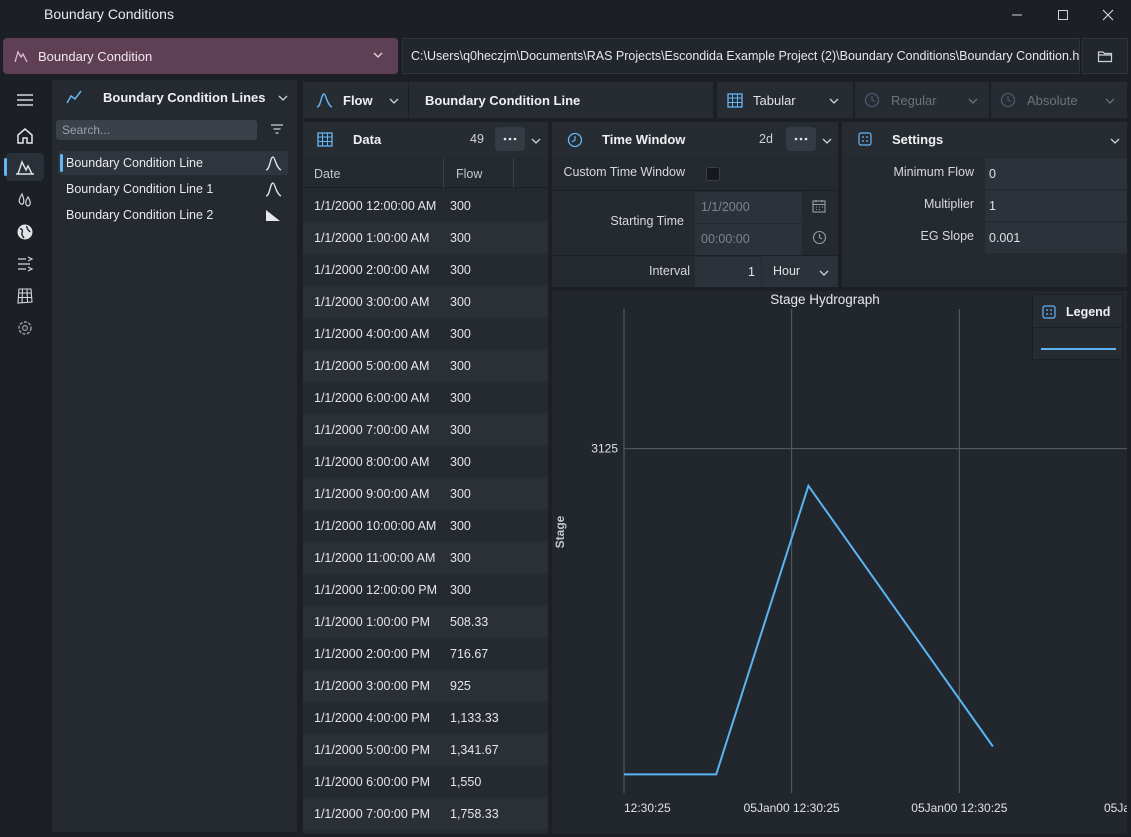  I want to click on date-cell: 1/1/2000 11:00:00 AM, so click(375, 558).